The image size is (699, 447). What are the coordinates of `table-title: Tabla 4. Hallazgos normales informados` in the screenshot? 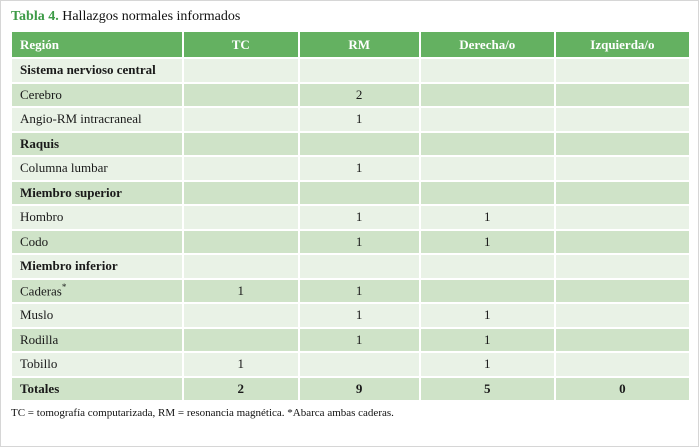 It's located at (350, 17).